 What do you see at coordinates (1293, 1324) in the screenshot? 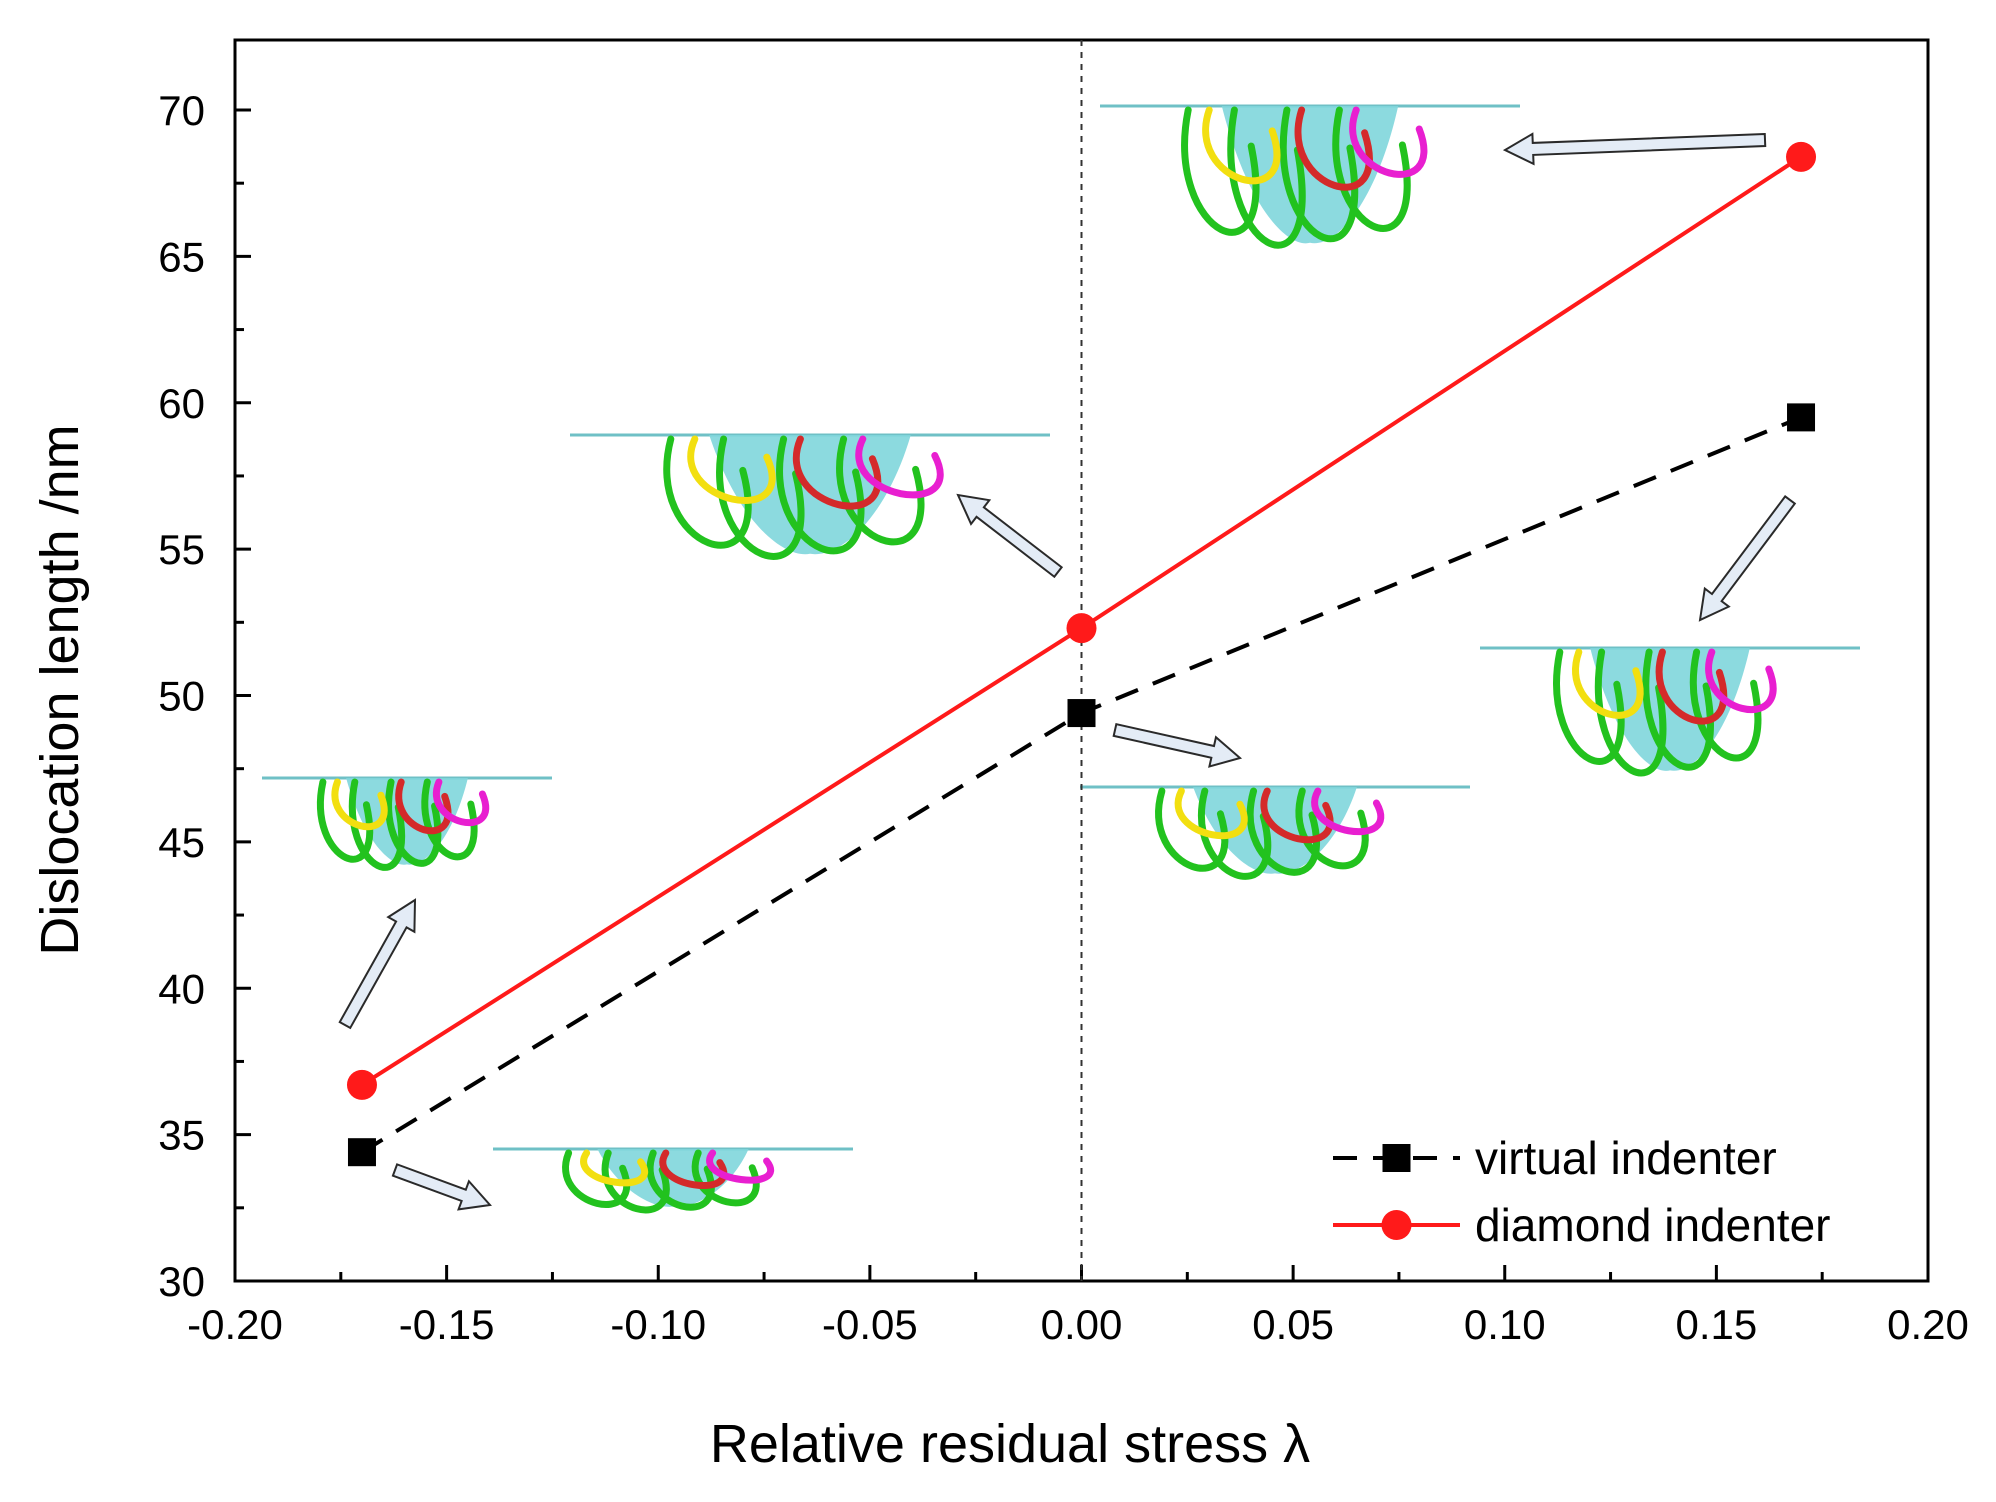
I see `x-tick-label: 0.05` at bounding box center [1293, 1324].